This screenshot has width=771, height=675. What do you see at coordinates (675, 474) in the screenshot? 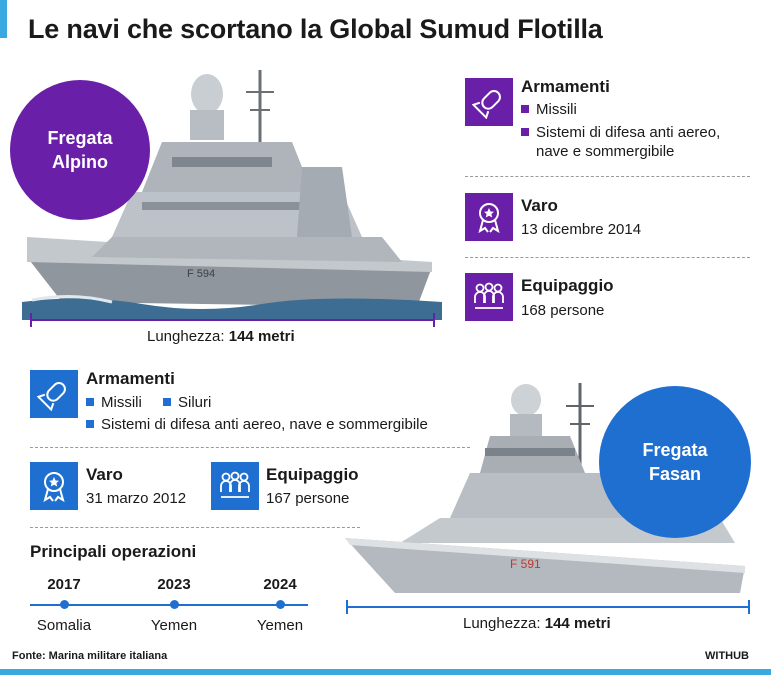
I see `fasan-name-line2: Fasan` at bounding box center [675, 474].